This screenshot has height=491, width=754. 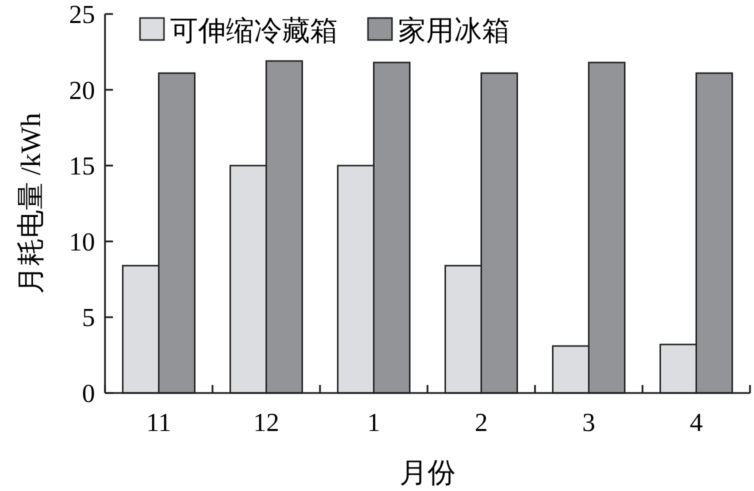 I want to click on x-axis-title: 月份, so click(x=428, y=473).